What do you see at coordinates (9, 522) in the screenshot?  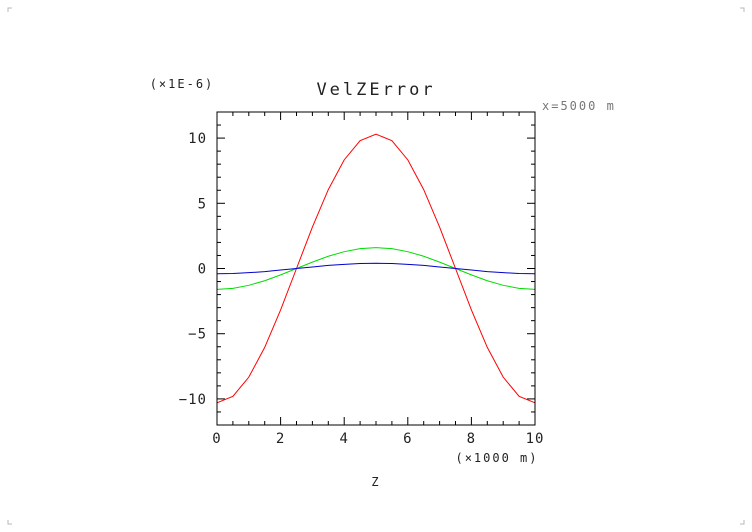 I see `corner-mark-bottom-left` at bounding box center [9, 522].